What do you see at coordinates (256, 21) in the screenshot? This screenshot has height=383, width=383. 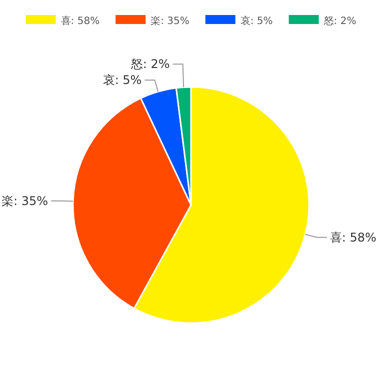 I see `legend-label: 哀: 5%` at bounding box center [256, 21].